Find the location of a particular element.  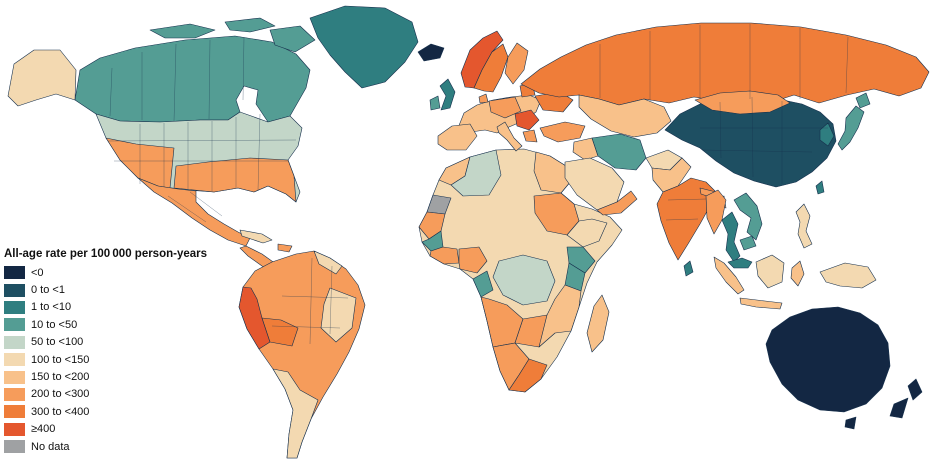

region-baffin-island is located at coordinates (292, 39).